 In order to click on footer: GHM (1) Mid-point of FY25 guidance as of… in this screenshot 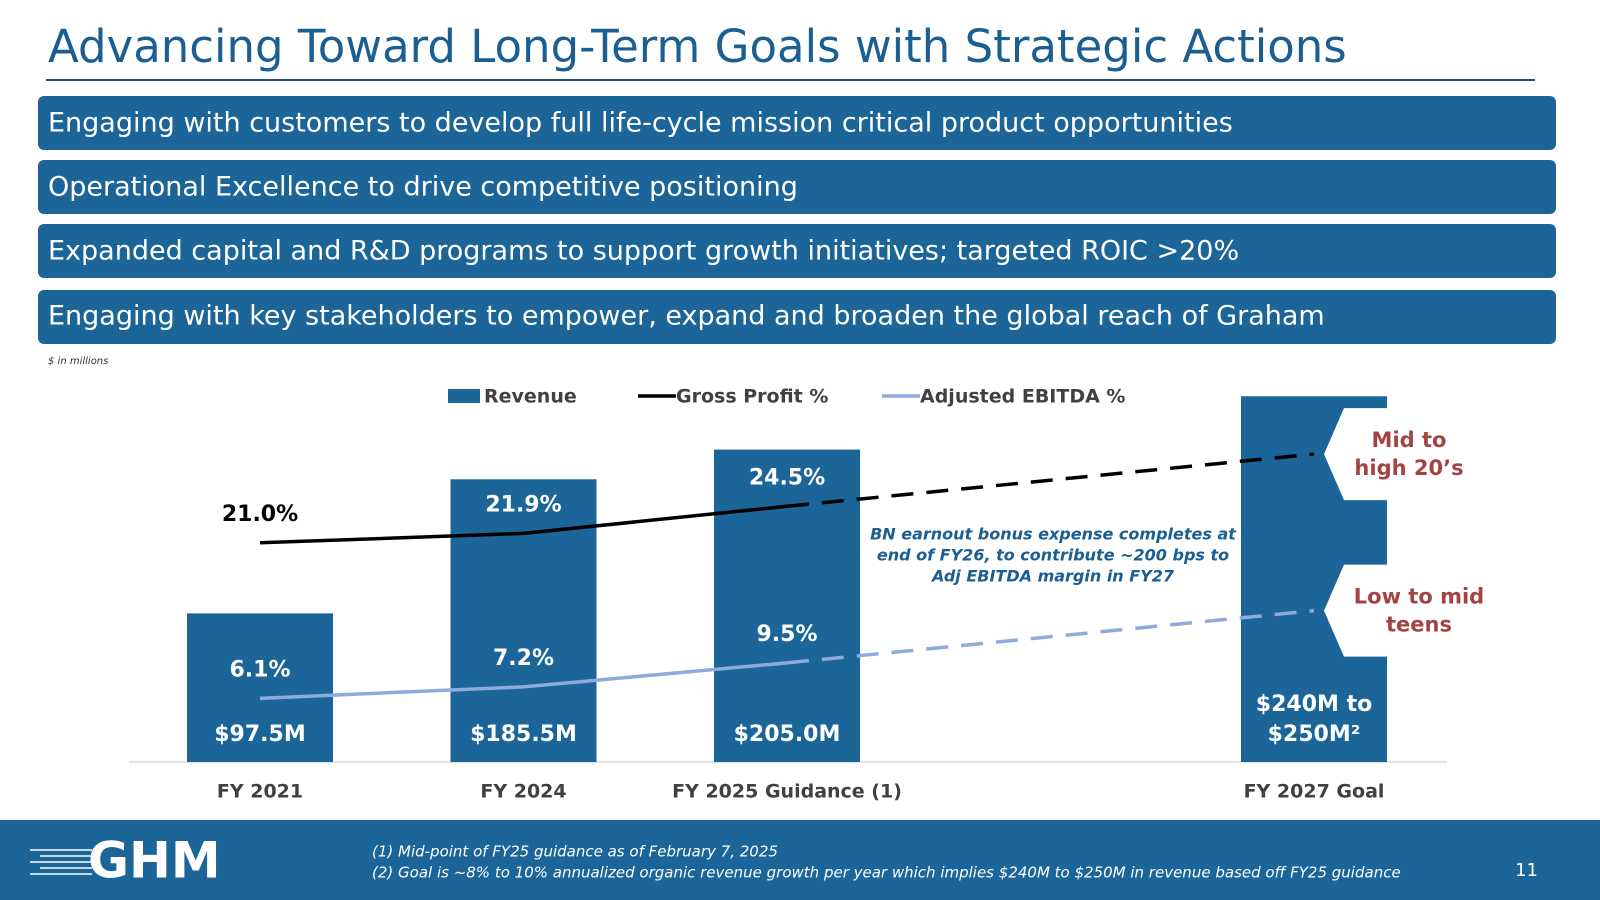, I will do `click(800, 860)`.